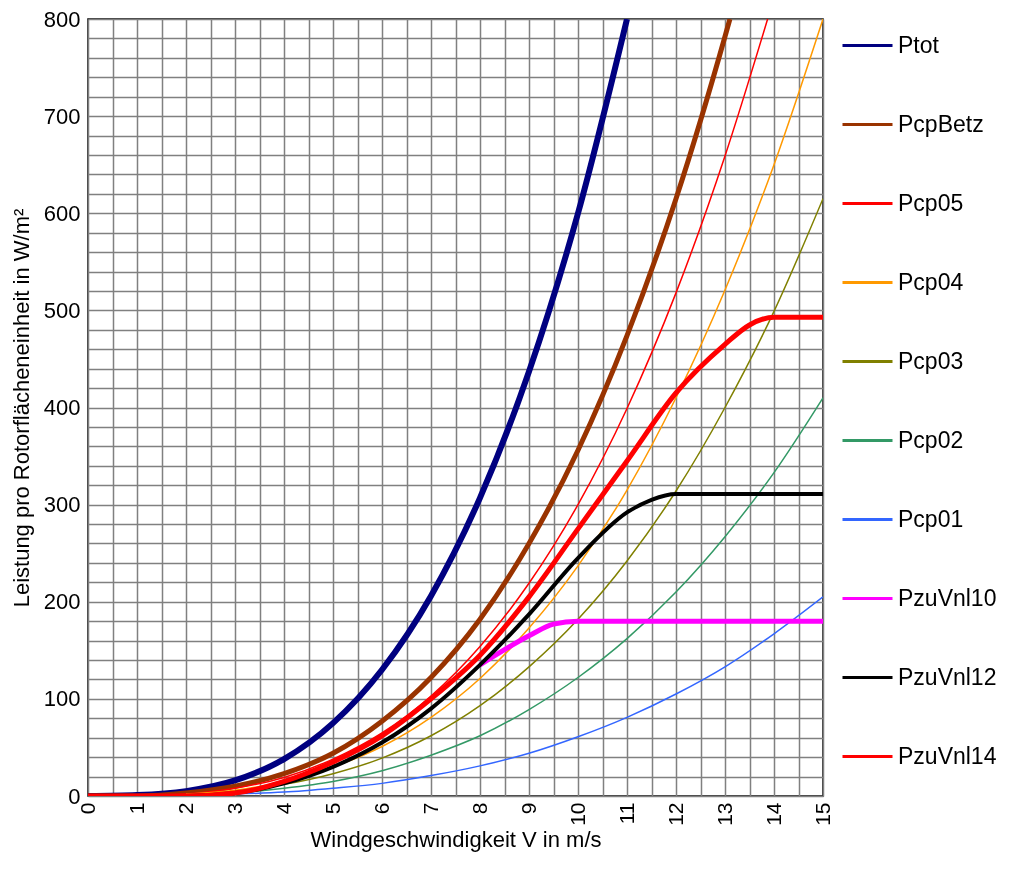  What do you see at coordinates (947, 597) in the screenshot?
I see `legend-label: PzuVnl10` at bounding box center [947, 597].